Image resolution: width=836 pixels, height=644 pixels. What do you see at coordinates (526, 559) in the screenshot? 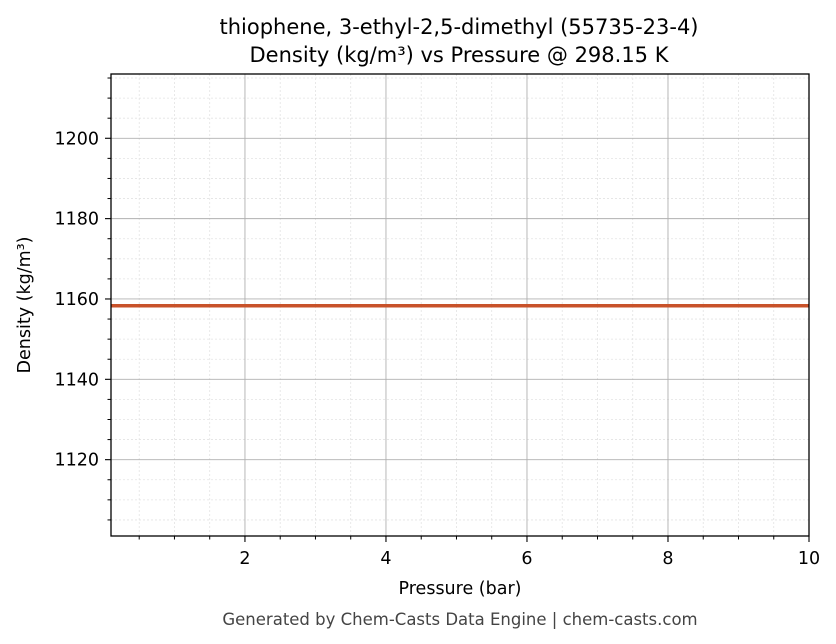
I see `x-tick-label: 6` at bounding box center [526, 559].